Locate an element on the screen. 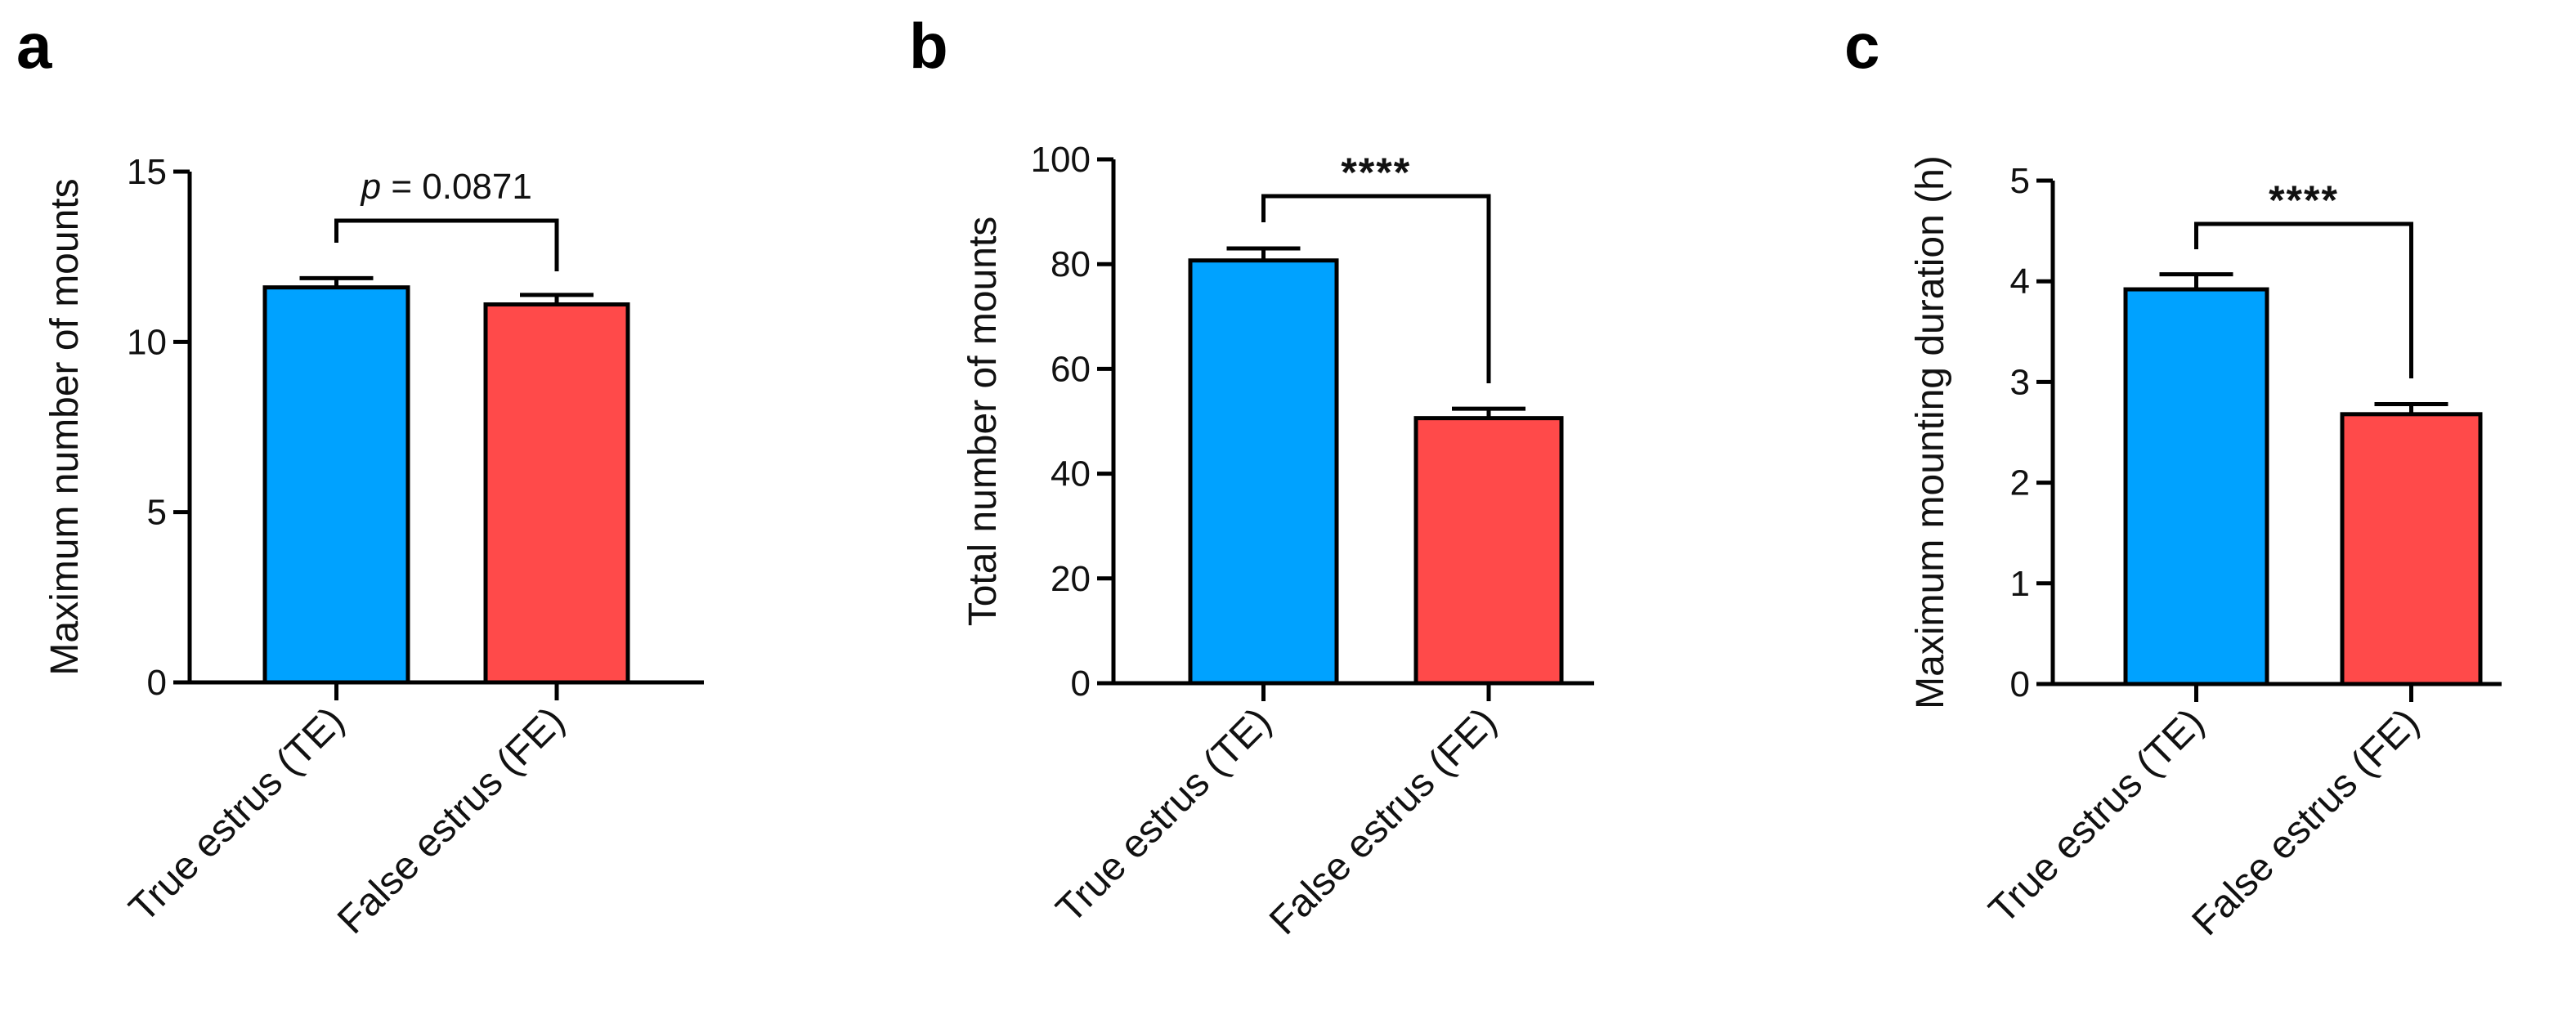 This screenshot has width=2576, height=1015. y-tick-label: 2 is located at coordinates (2020, 483).